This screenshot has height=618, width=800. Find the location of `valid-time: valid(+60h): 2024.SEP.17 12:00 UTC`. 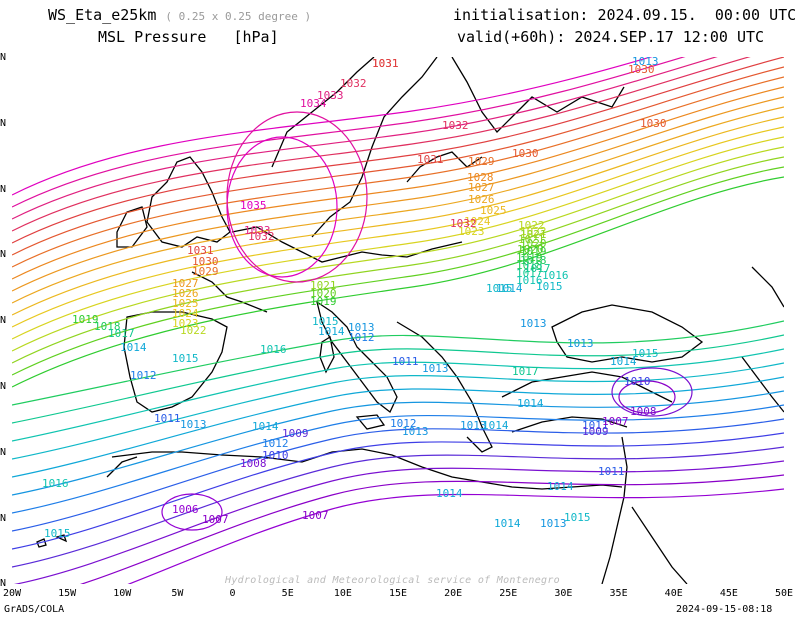

valid-time: valid(+60h): 2024.SEP.17 12:00 UTC is located at coordinates (611, 37).